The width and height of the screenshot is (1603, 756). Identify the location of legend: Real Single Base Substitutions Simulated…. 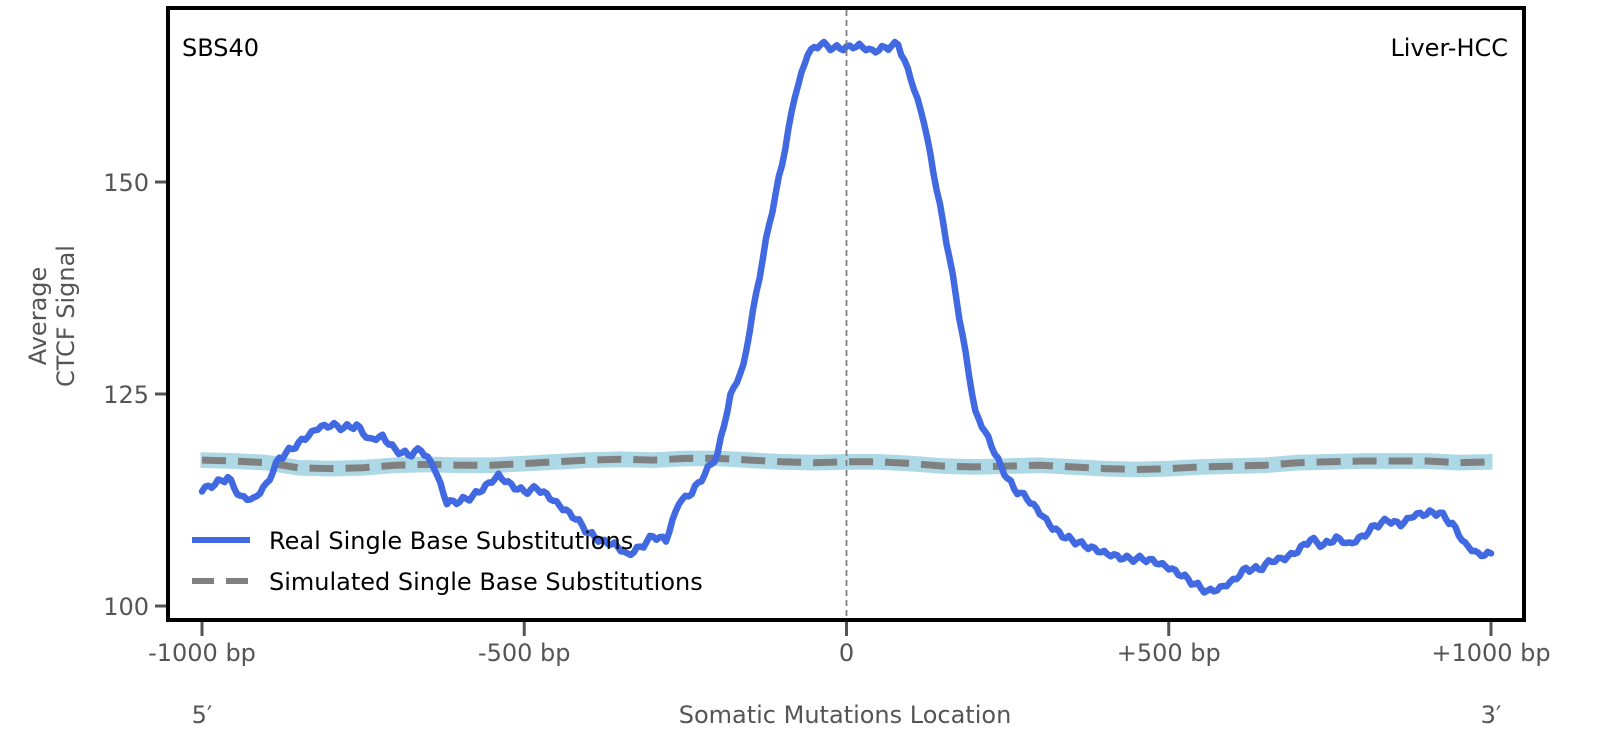
(447, 561).